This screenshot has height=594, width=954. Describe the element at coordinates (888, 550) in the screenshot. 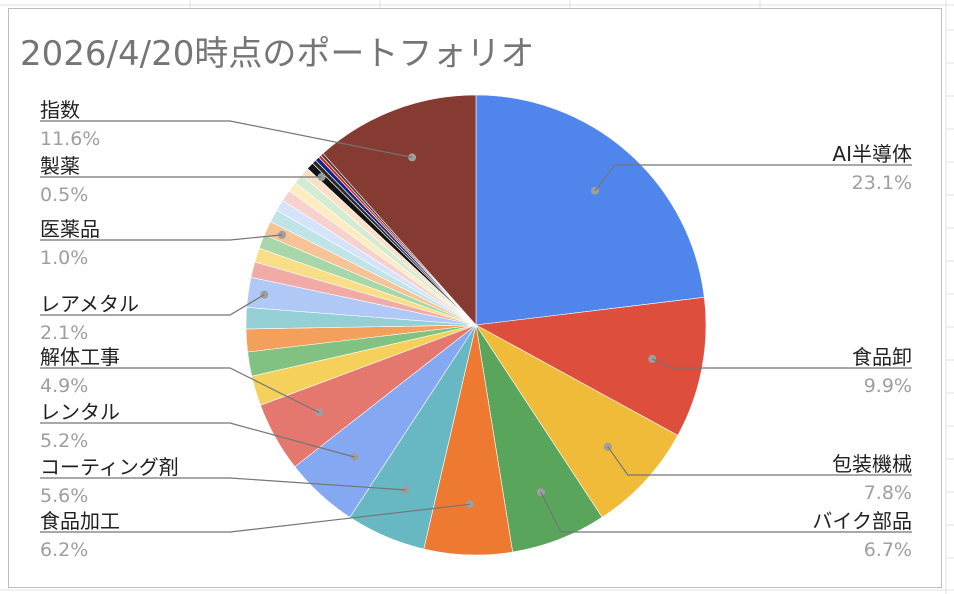

I see `slice-percent-label: 6.7%` at that location.